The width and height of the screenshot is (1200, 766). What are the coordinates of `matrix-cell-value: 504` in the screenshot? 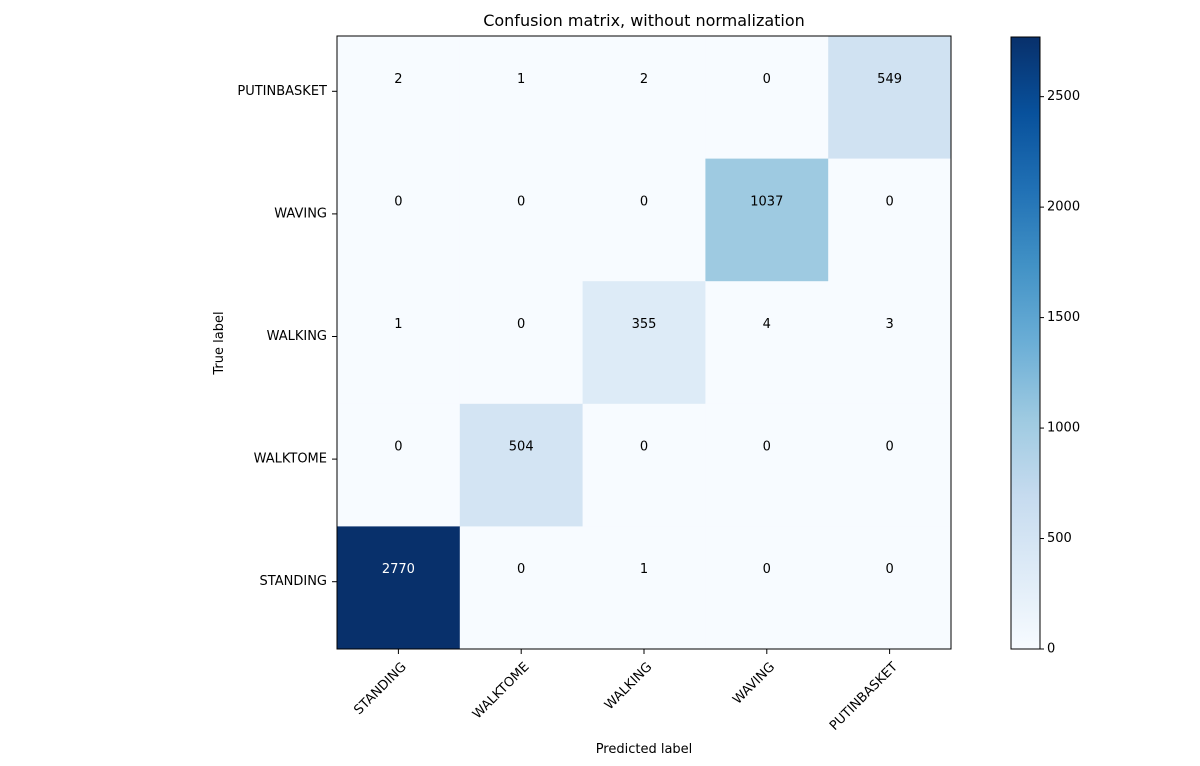 It's located at (521, 447).